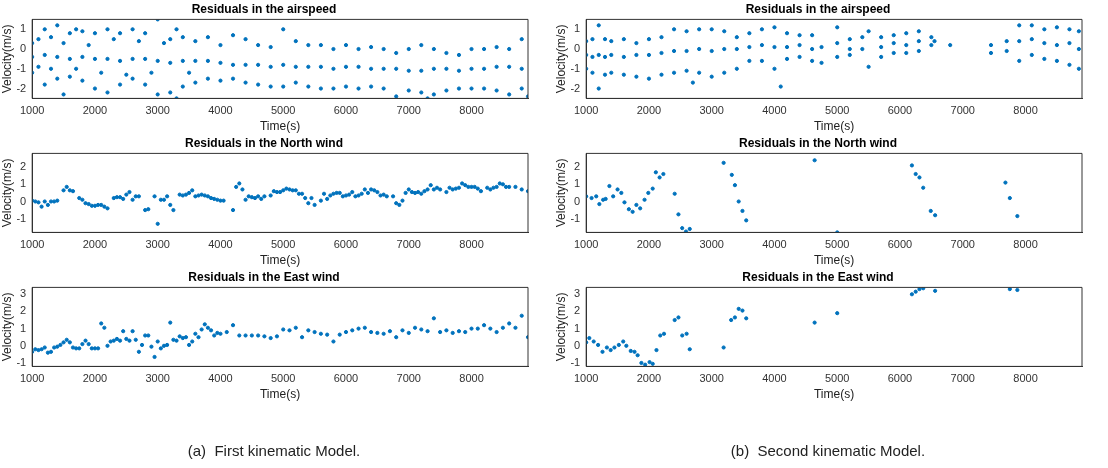 The height and width of the screenshot is (468, 1108). Describe the element at coordinates (828, 450) in the screenshot. I see `text: (b) Second kinematic Model.` at that location.